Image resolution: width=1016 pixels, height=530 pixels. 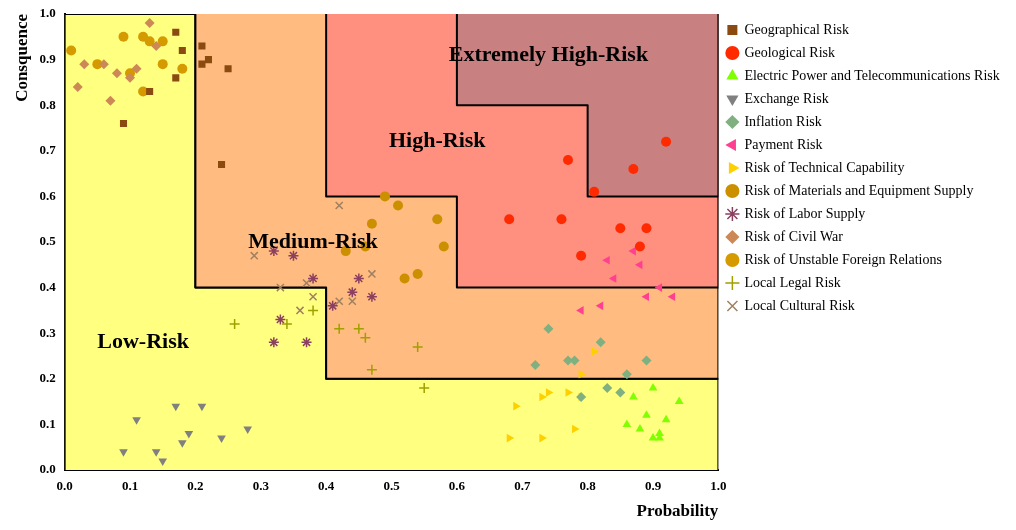 I want to click on legend-label: Local Cultural Risk, so click(x=799, y=305).